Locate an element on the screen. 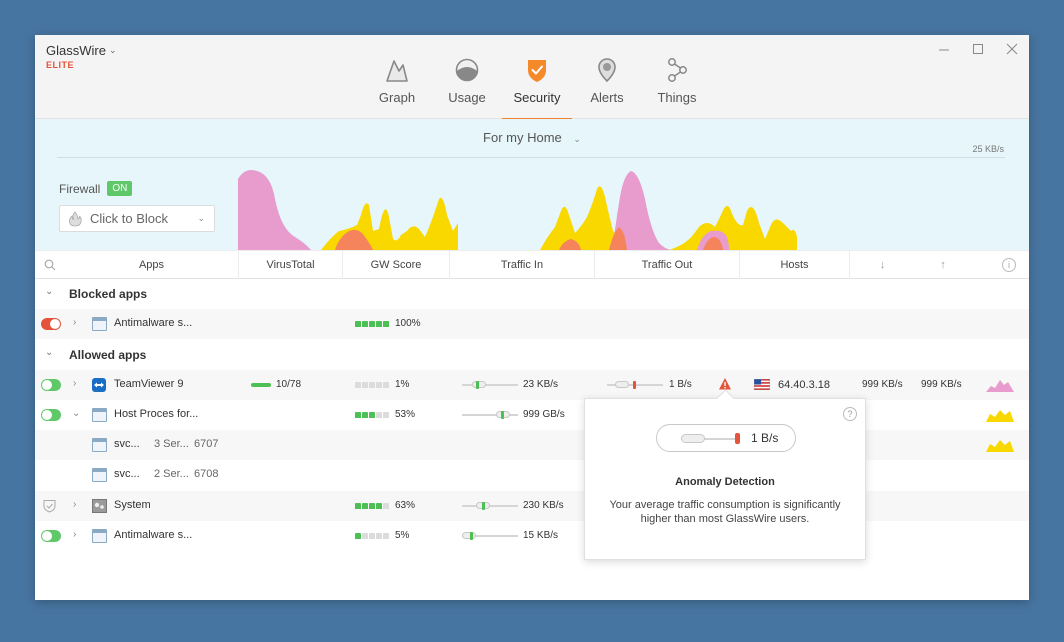 The width and height of the screenshot is (1064, 642). tab-label: Things is located at coordinates (677, 97).